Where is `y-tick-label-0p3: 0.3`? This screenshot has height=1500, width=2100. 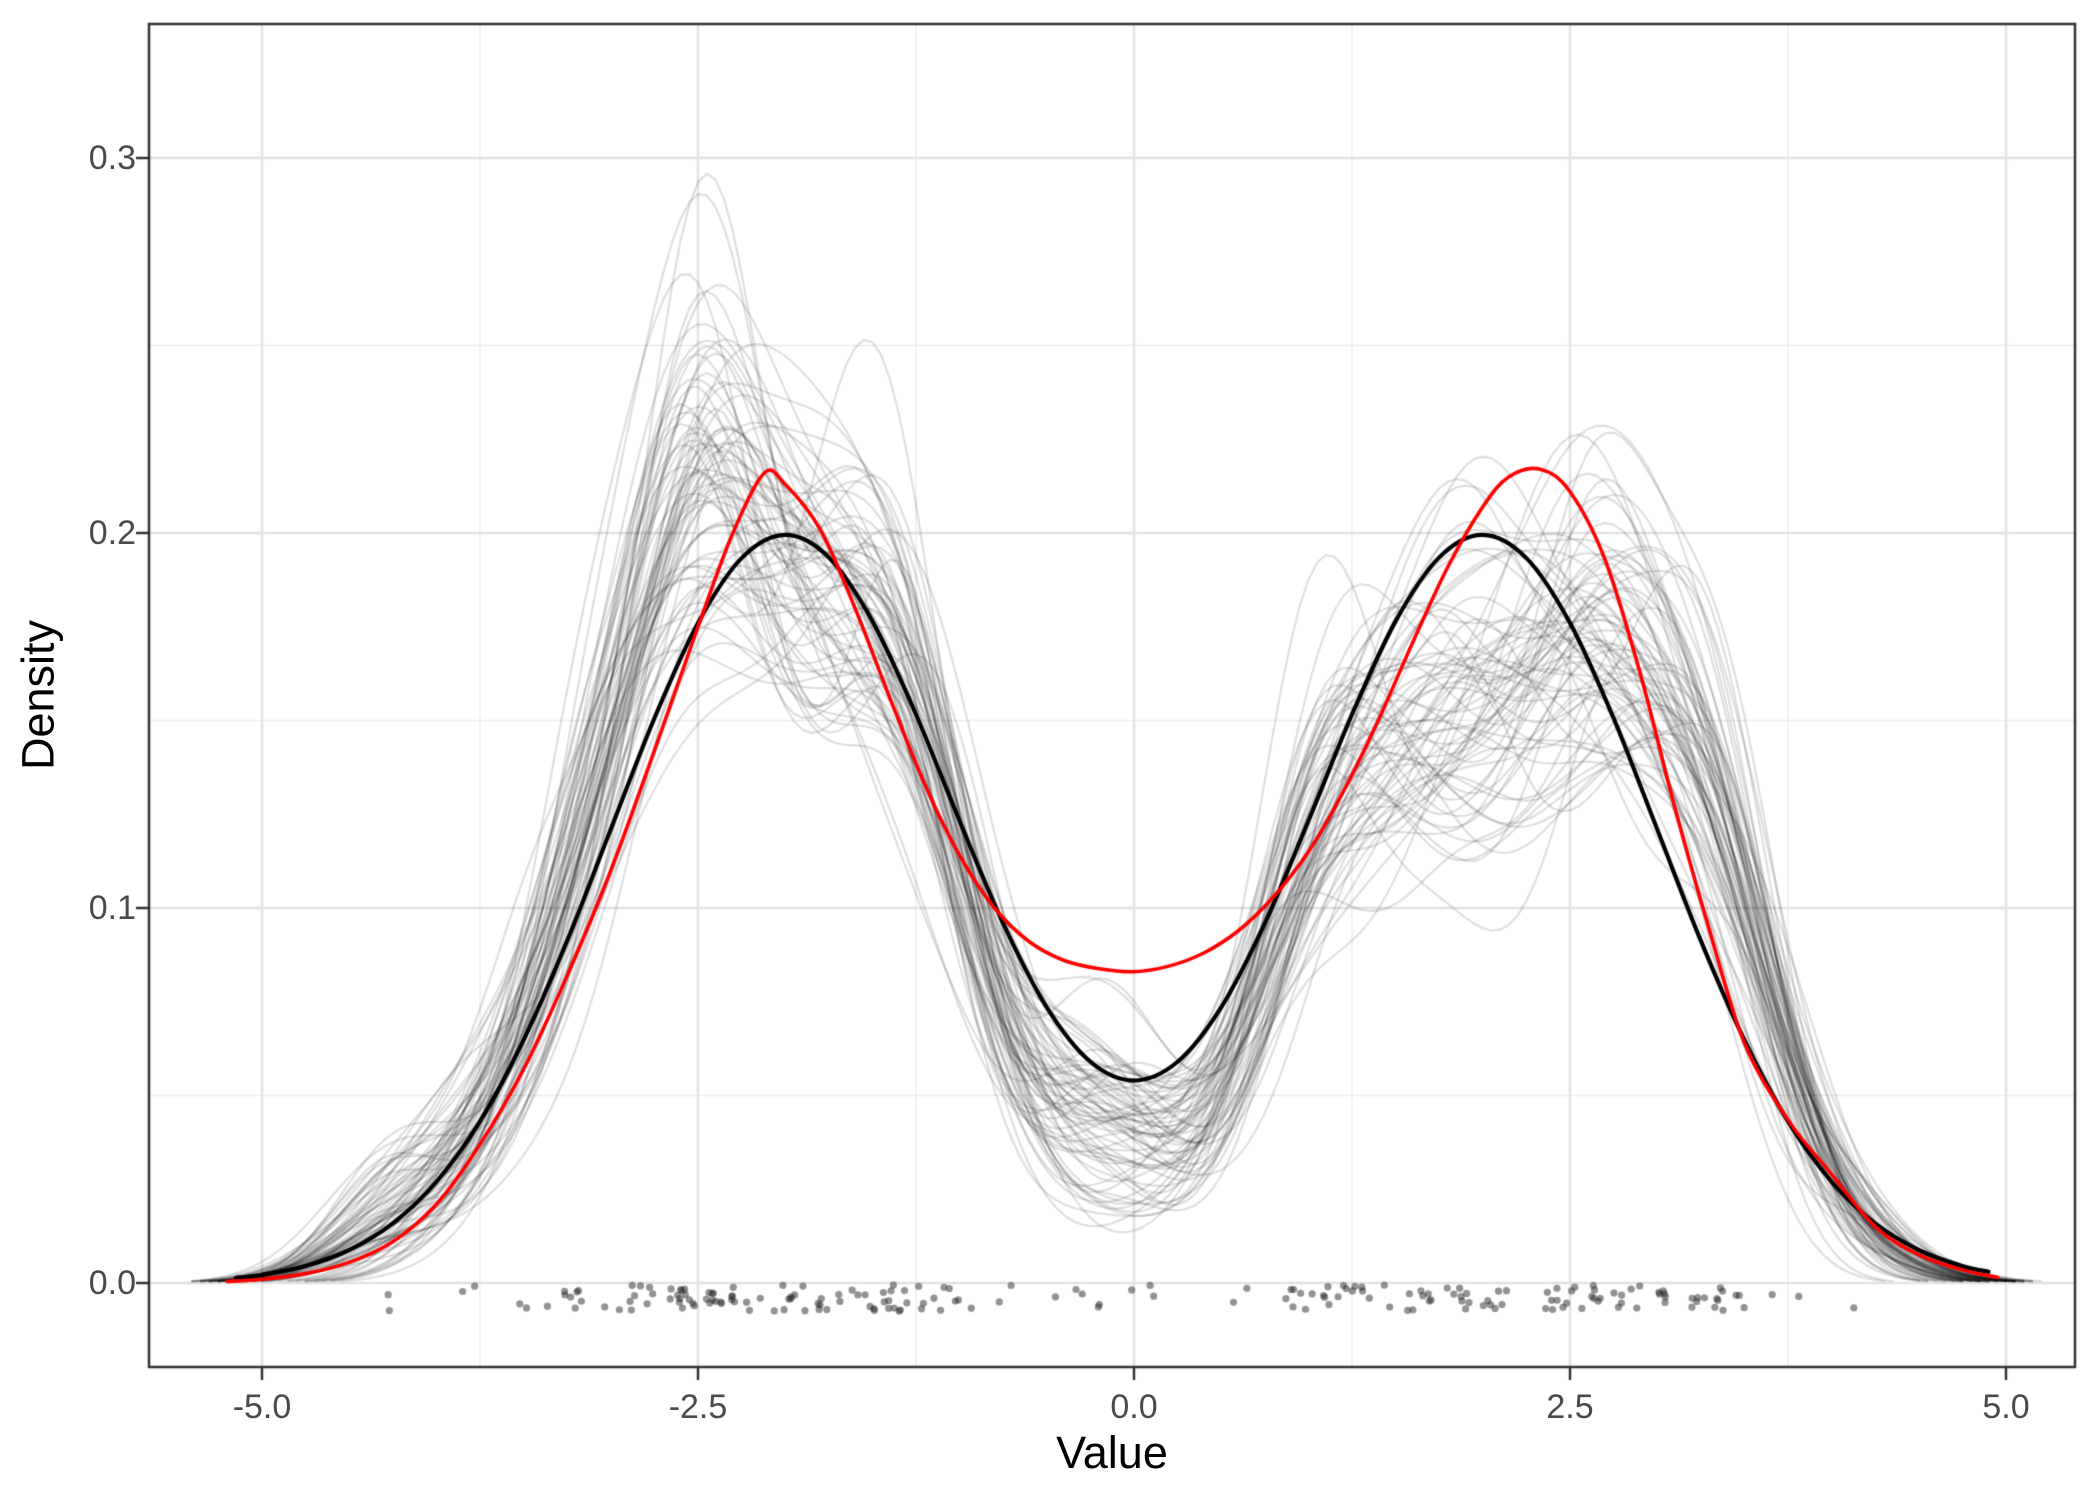 y-tick-label-0p3: 0.3 is located at coordinates (112, 158).